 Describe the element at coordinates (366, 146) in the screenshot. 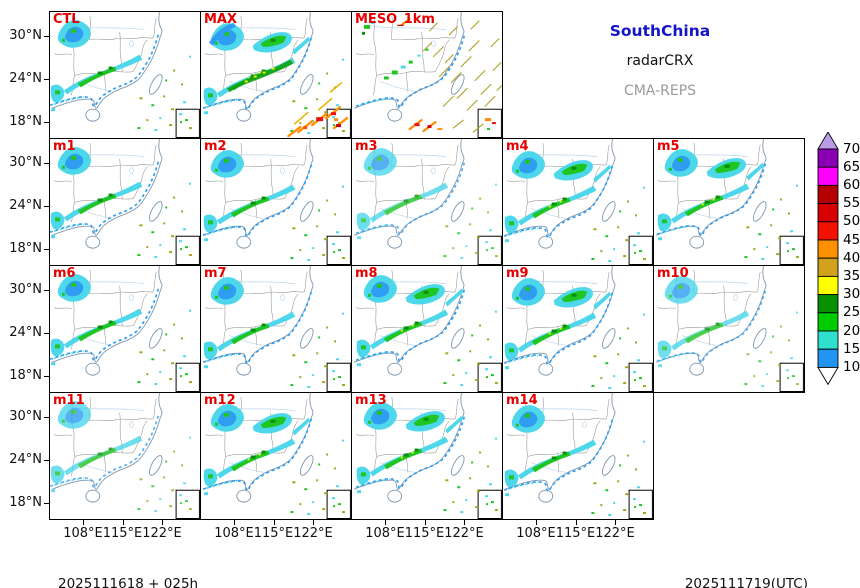

I see `panel-label: m3` at that location.